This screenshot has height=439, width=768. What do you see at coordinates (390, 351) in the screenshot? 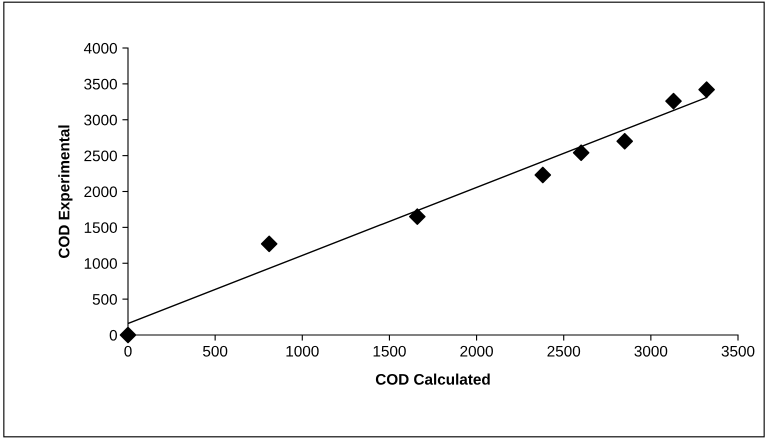
I see `x-tick-label: 1500` at bounding box center [390, 351].